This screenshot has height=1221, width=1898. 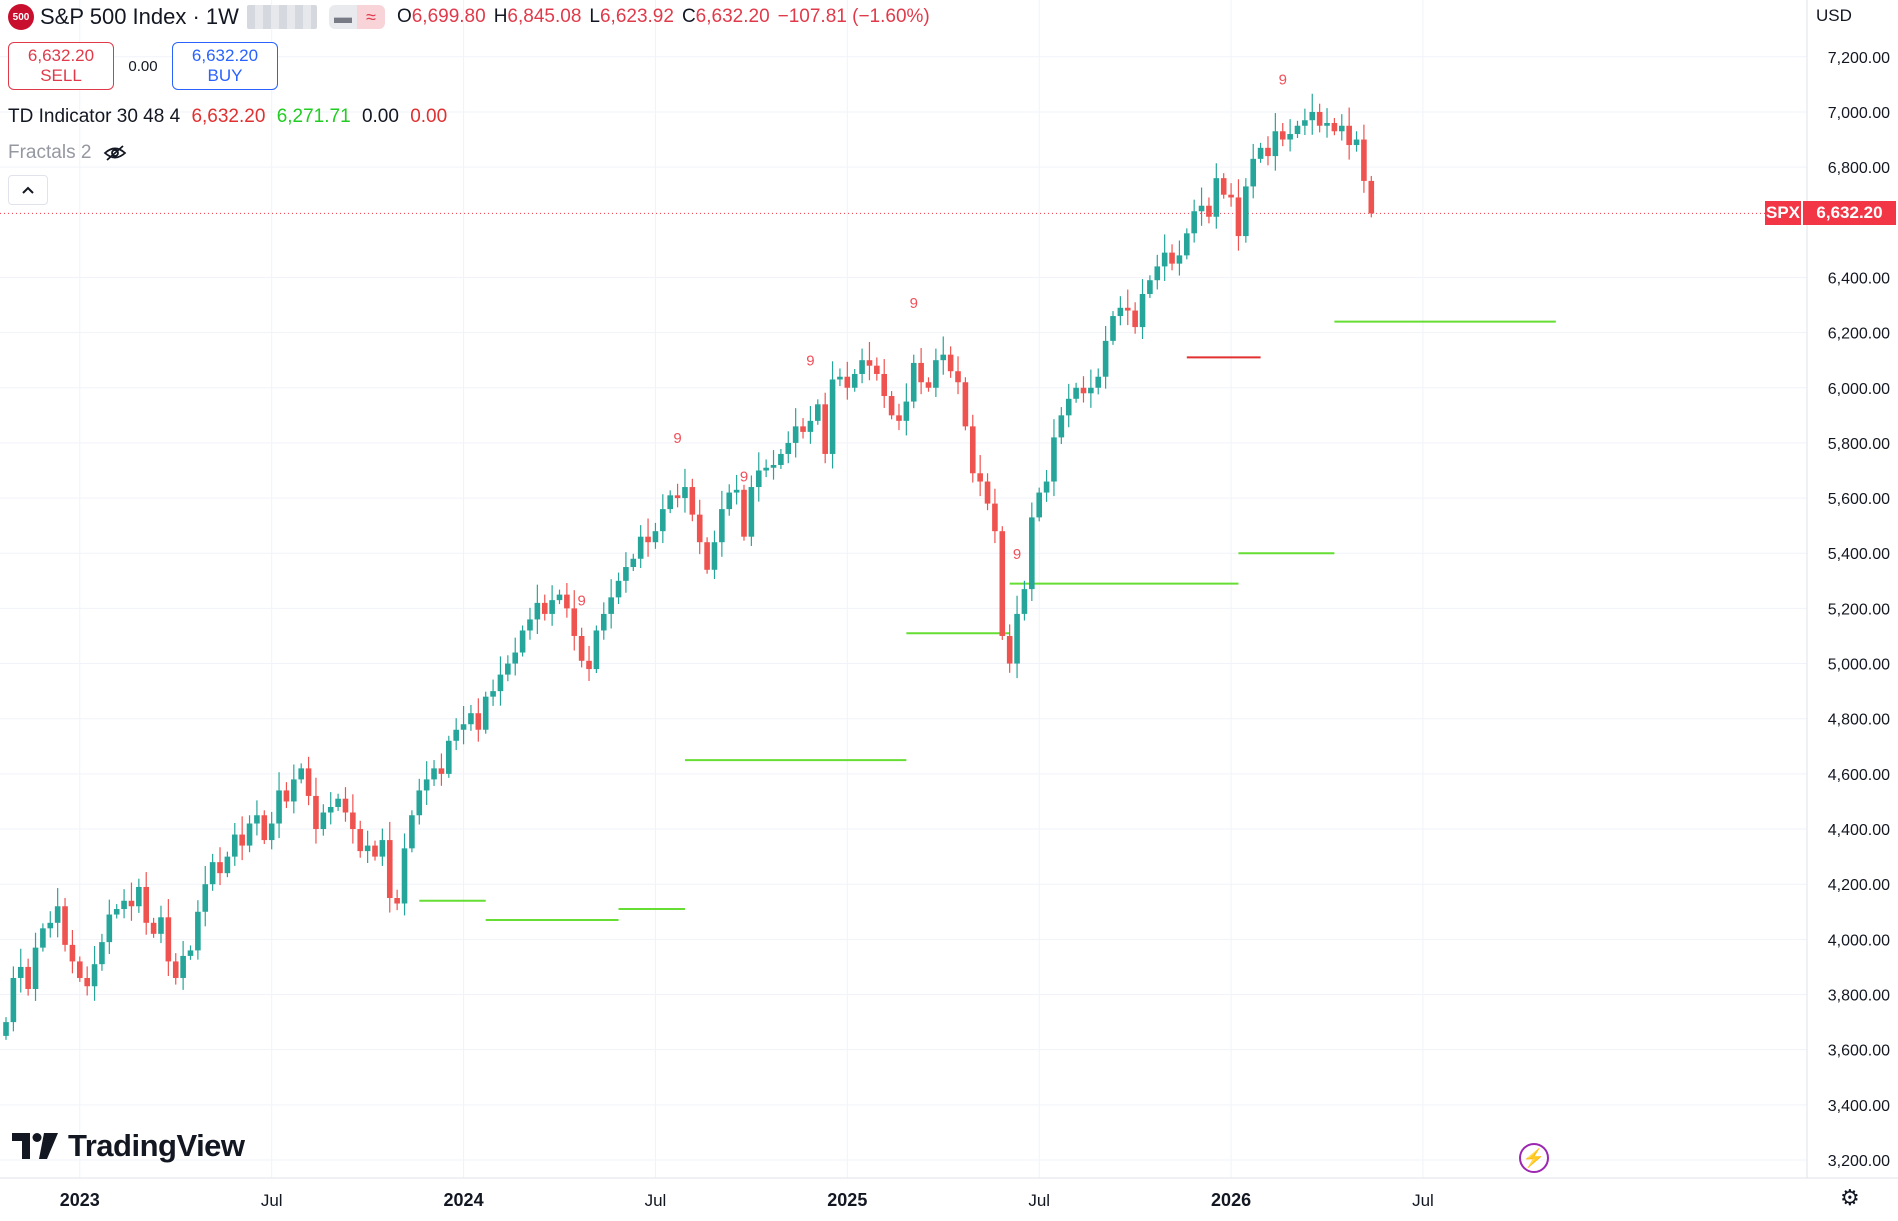 I want to click on redacted-exchange, so click(x=281, y=17).